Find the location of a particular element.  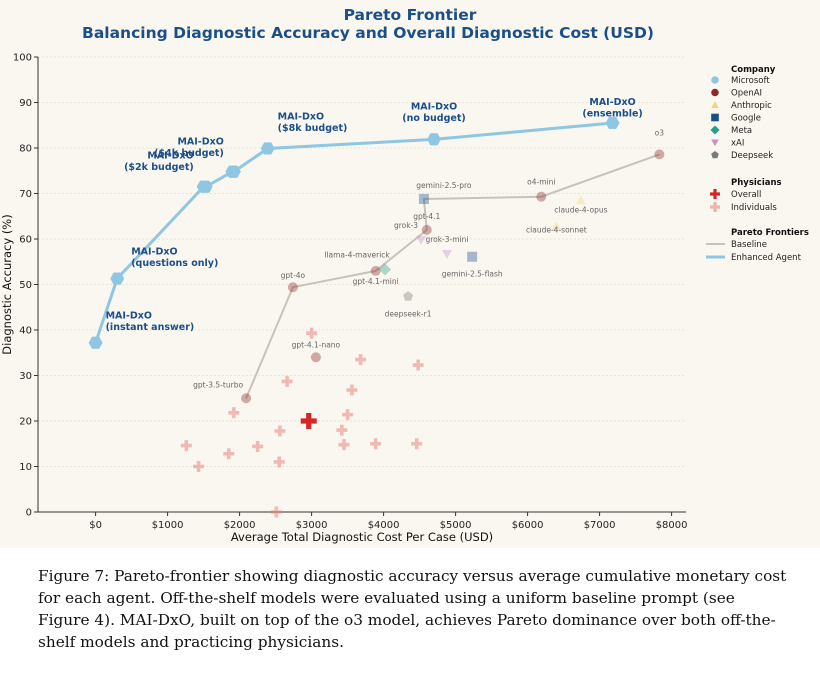

y-tick-label: 30 is located at coordinates (25, 376).